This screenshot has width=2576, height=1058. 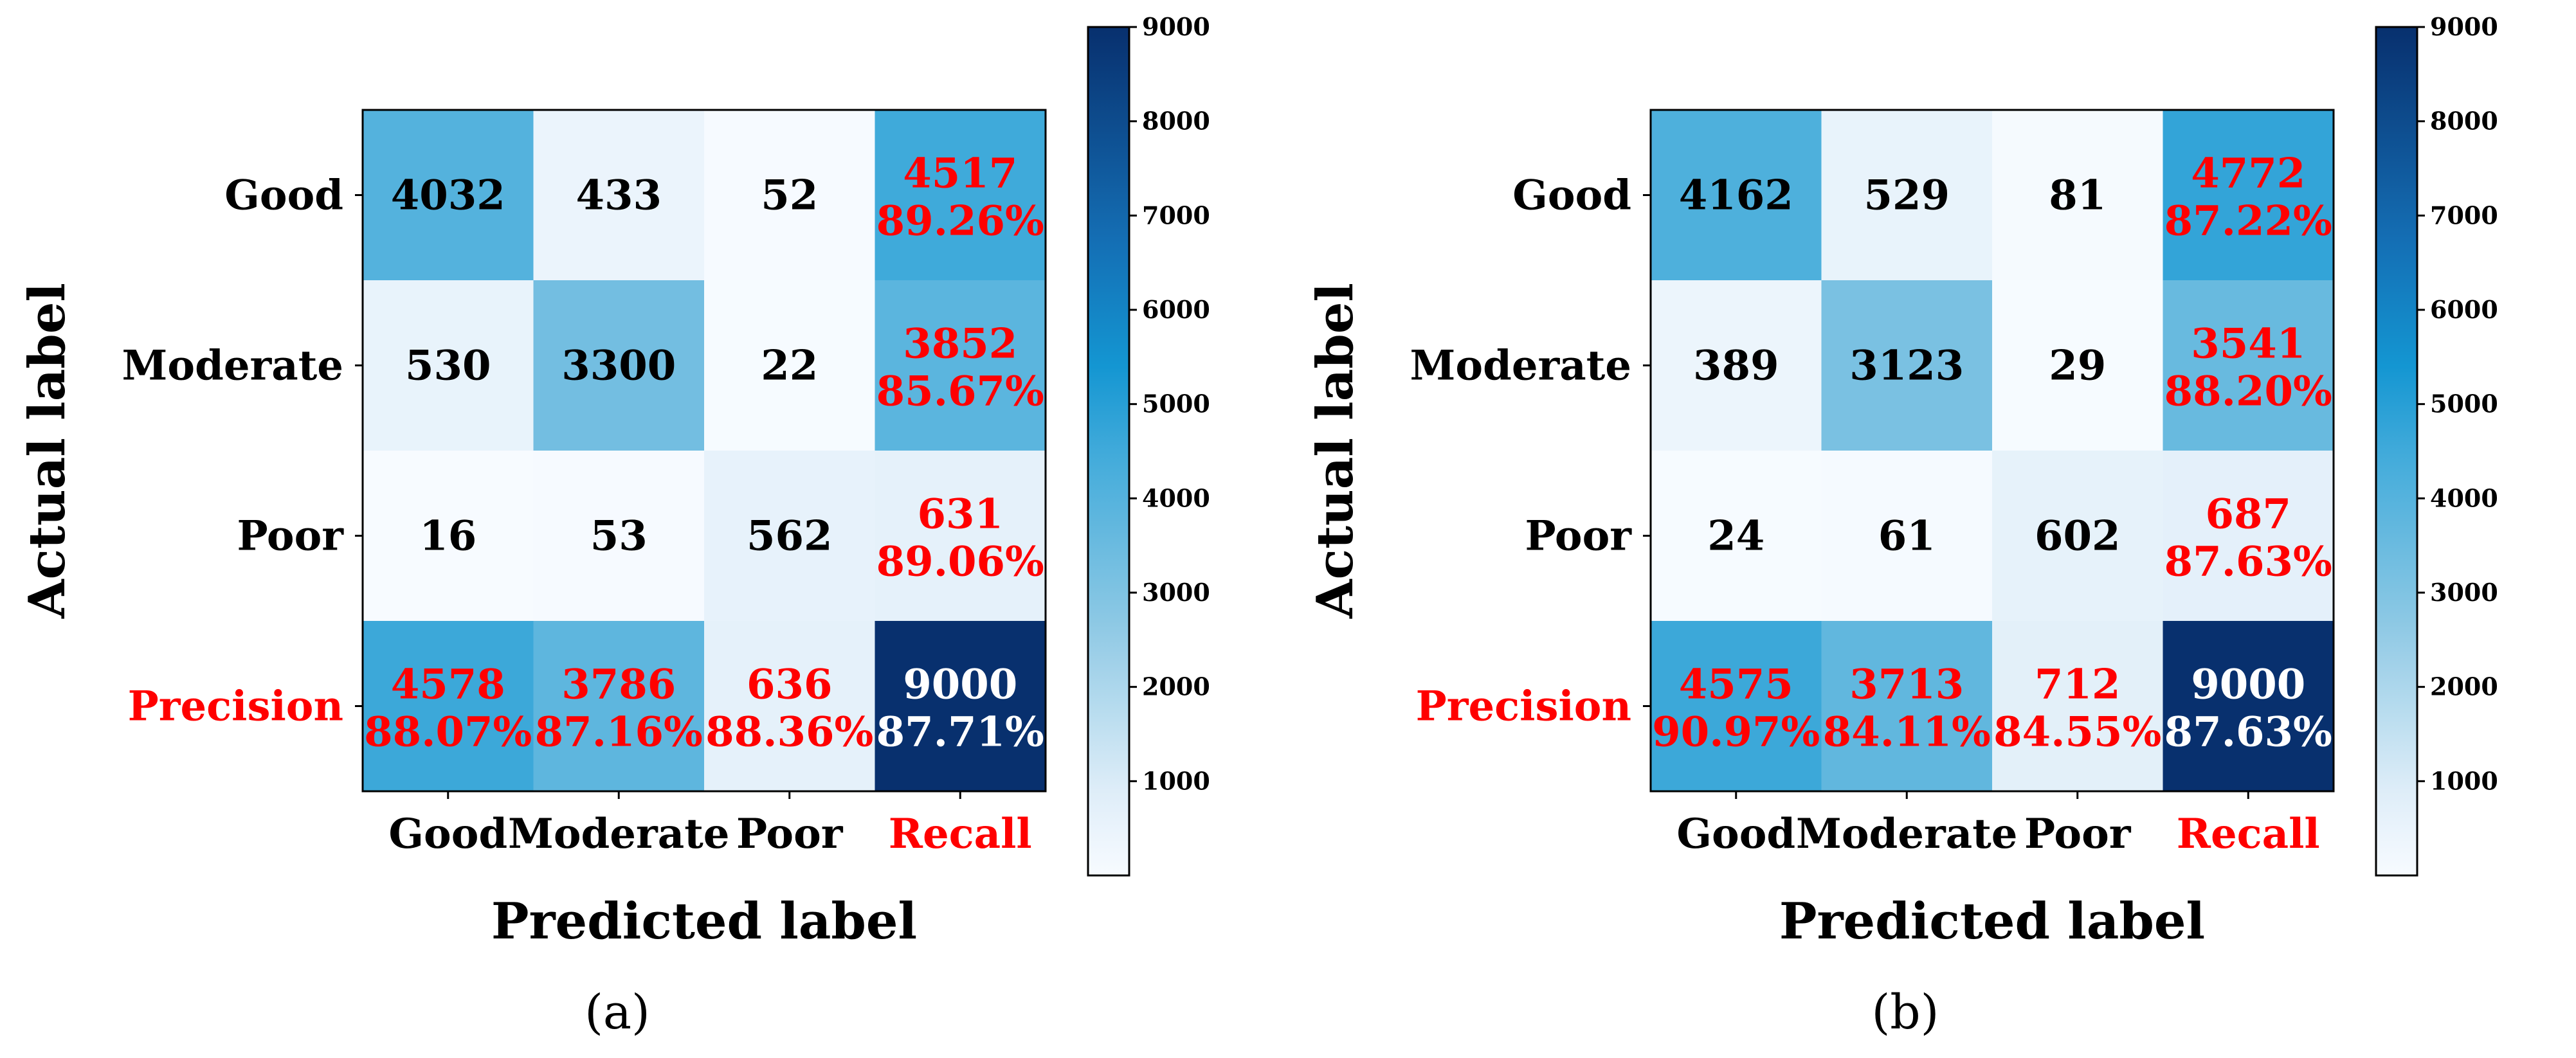 I want to click on x-tick-label-3: Recall, so click(x=960, y=834).